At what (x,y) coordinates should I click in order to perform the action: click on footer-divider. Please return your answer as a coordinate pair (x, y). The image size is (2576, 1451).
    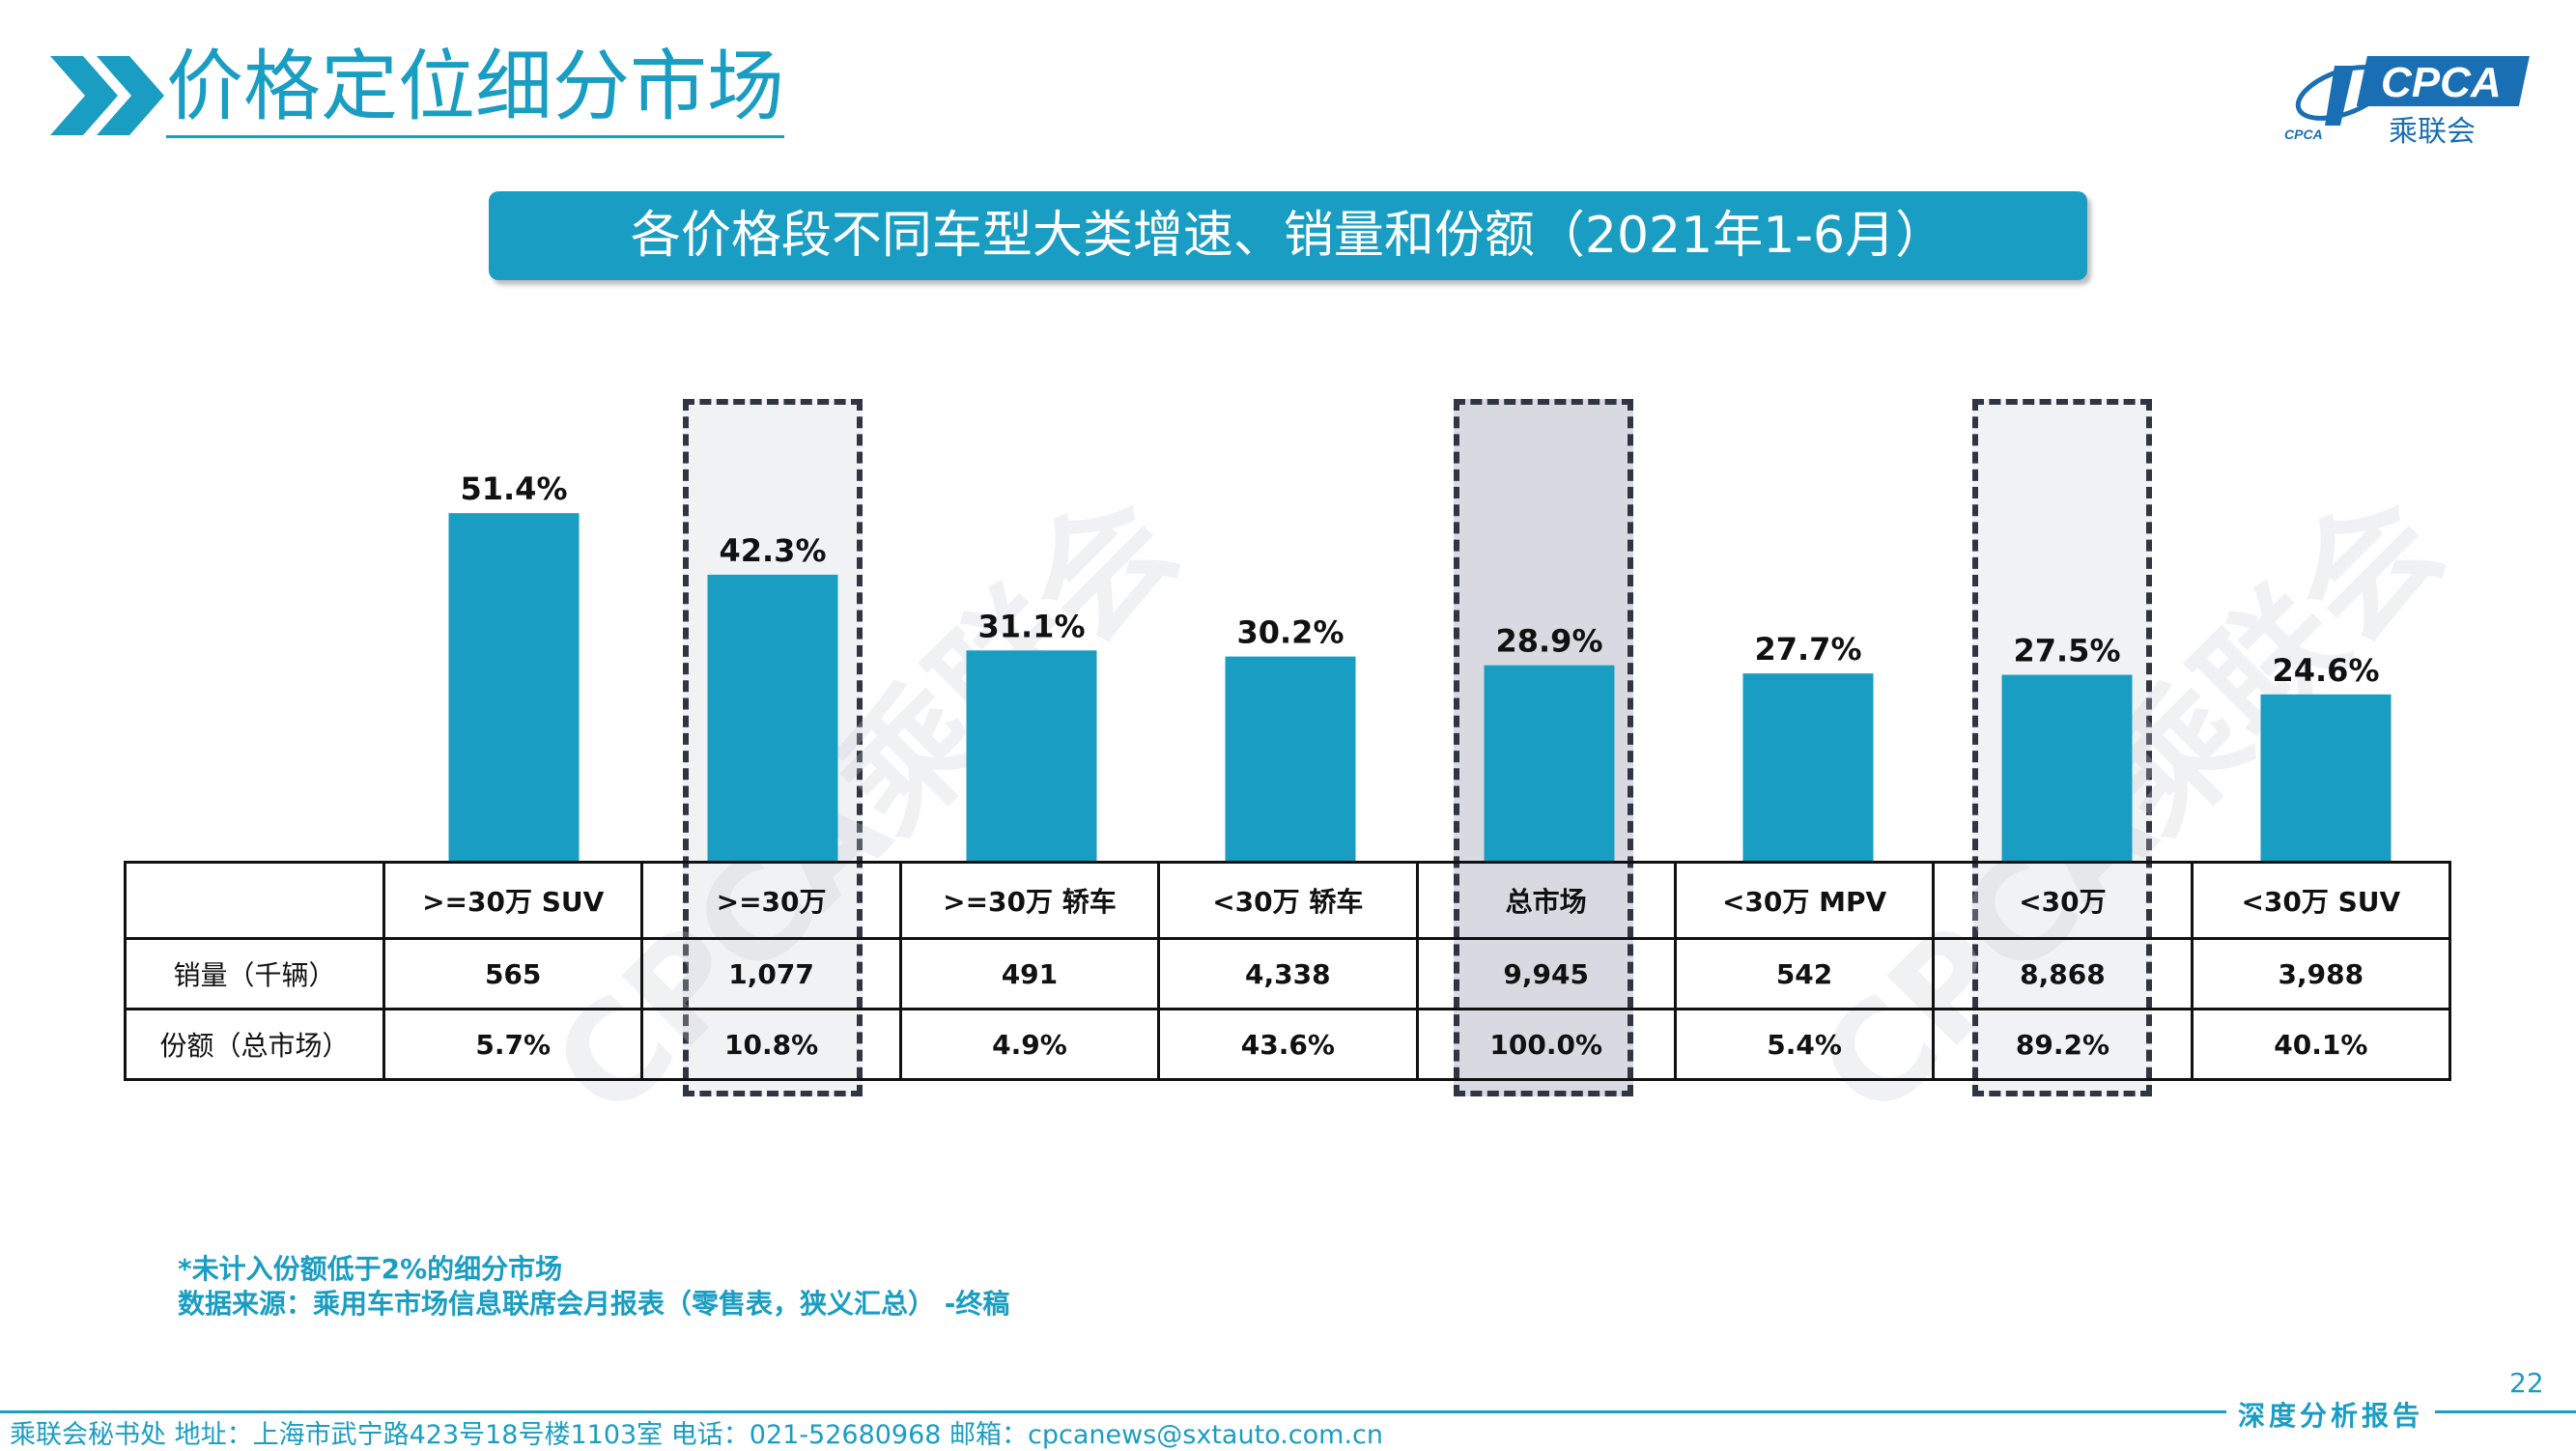
    Looking at the image, I should click on (1288, 1411).